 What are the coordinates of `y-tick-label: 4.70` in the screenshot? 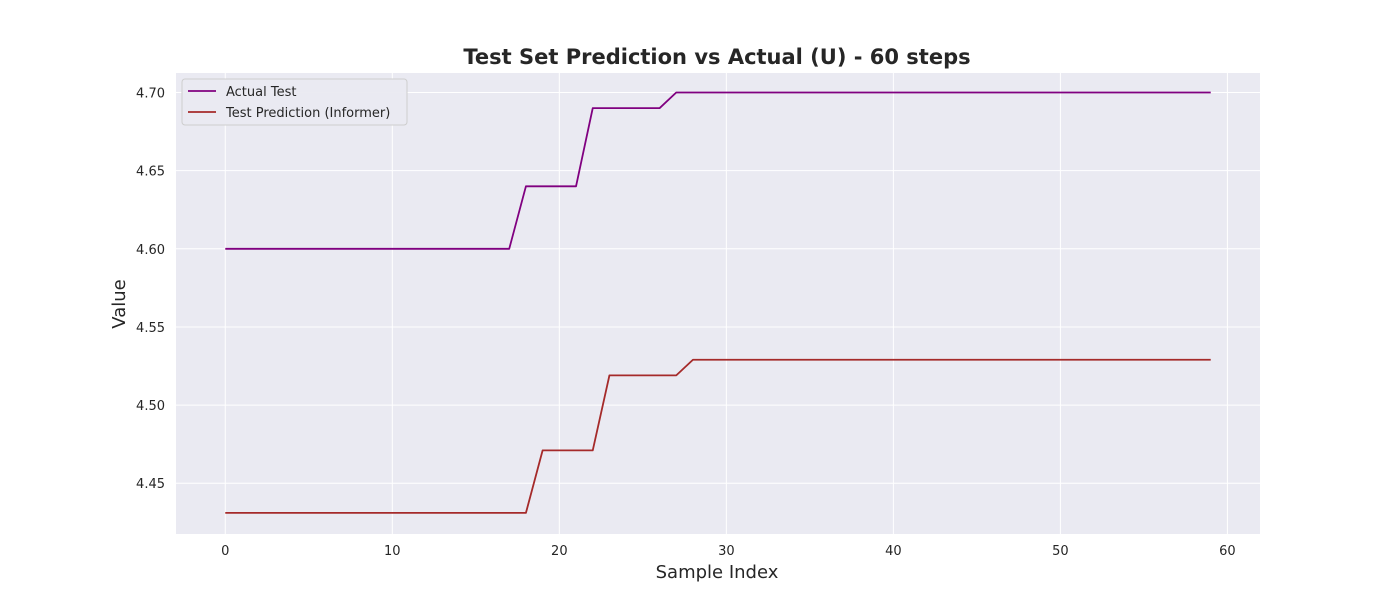 It's located at (150, 94).